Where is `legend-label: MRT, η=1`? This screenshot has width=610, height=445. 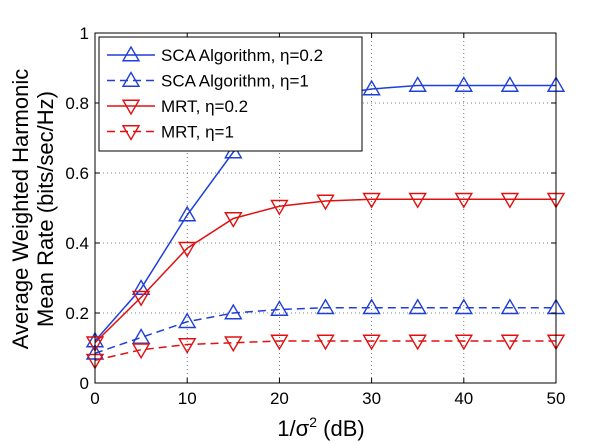
legend-label: MRT, η=1 is located at coordinates (197, 132).